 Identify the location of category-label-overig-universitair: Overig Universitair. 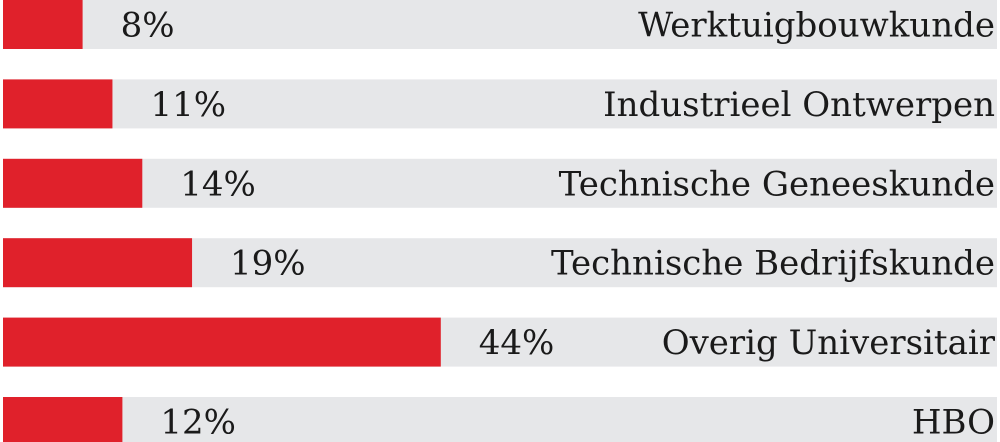
(829, 343).